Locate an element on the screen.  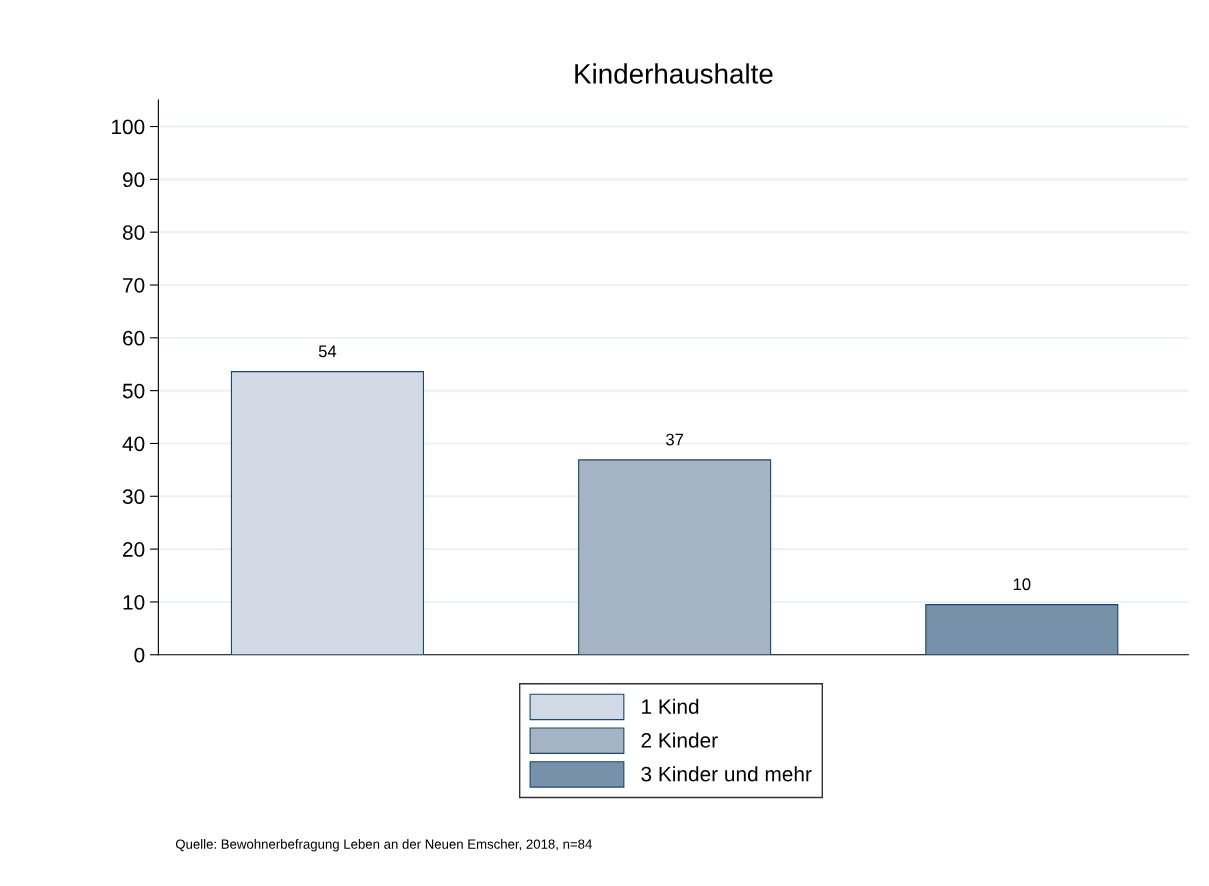
legend-label: 3 Kinder und mehr is located at coordinates (726, 774).